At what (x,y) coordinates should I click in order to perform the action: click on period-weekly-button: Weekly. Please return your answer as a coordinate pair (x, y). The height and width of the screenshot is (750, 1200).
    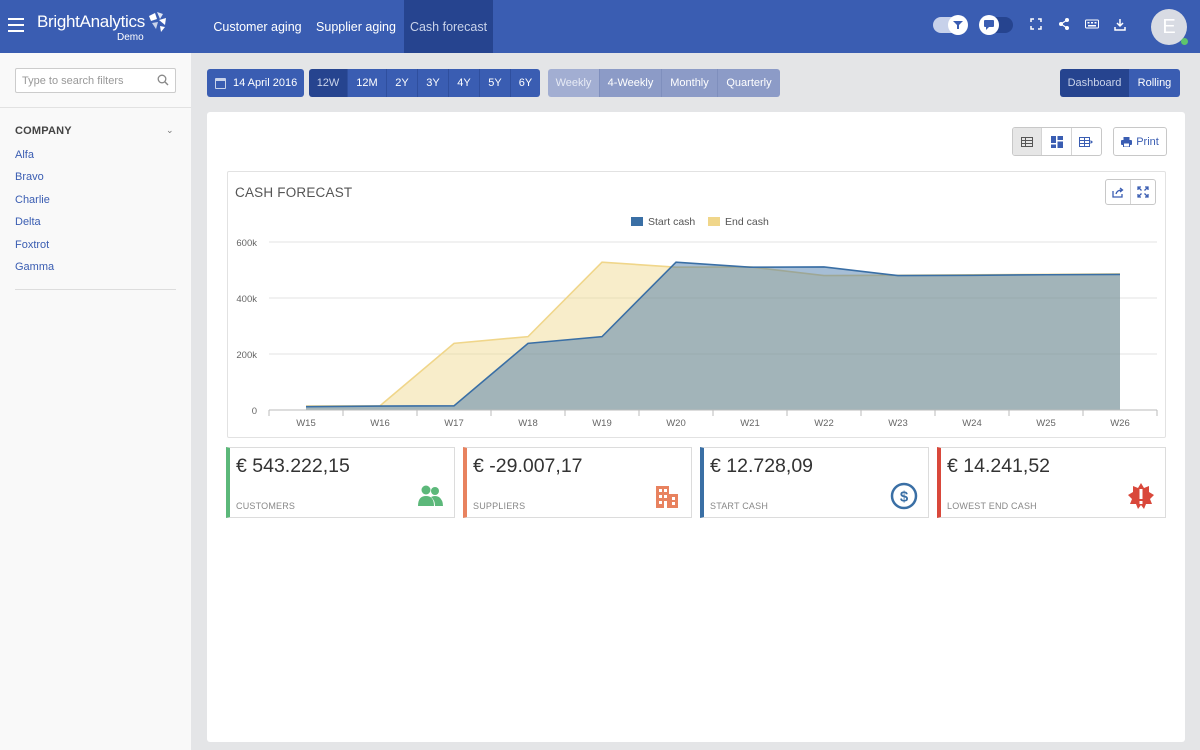
    Looking at the image, I should click on (574, 83).